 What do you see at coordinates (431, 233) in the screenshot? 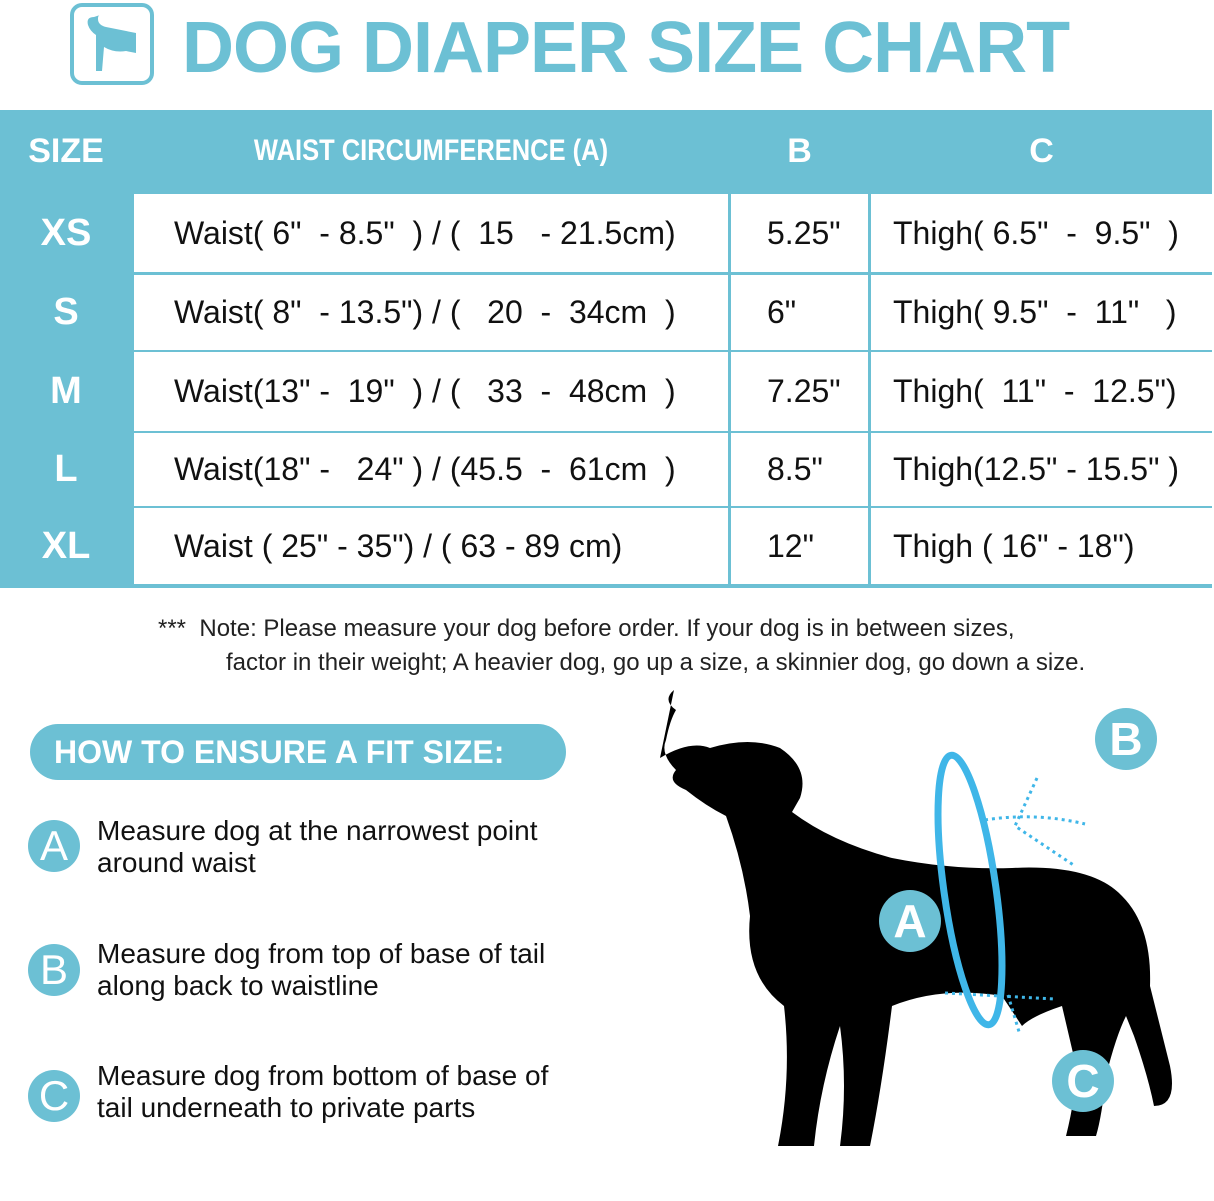
I see `waist-cell: Waist( 6" - 8.5" ) / ( 15 - 21.5cm)` at bounding box center [431, 233].